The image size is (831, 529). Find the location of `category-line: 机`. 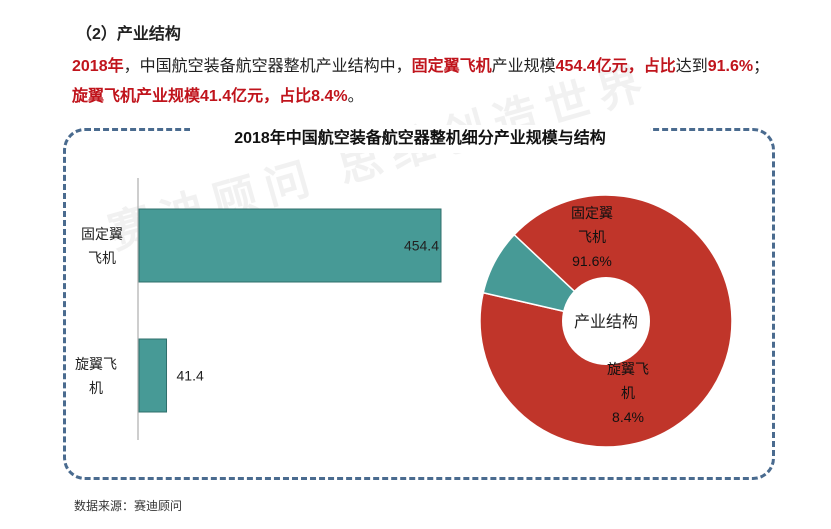

category-line: 机 is located at coordinates (96, 388).